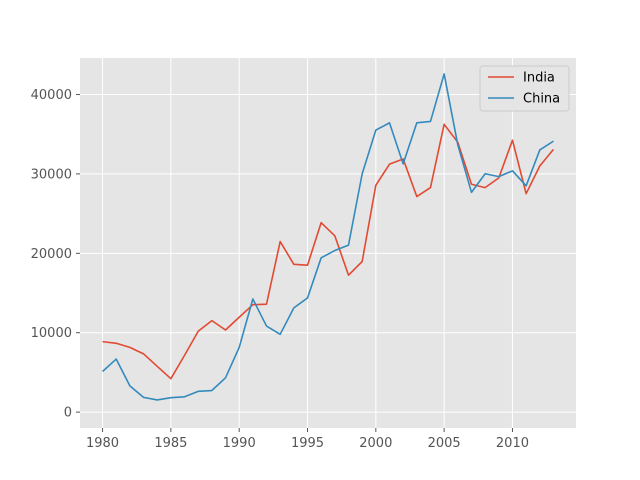 The height and width of the screenshot is (480, 640). What do you see at coordinates (51, 333) in the screenshot?
I see `y-tick-label: 10000` at bounding box center [51, 333].